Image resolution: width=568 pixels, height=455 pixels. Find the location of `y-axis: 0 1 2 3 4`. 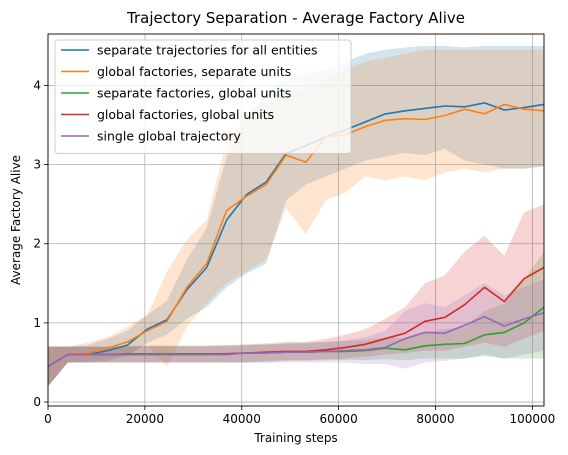

y-axis: 0 1 2 3 4 is located at coordinates (40, 243).